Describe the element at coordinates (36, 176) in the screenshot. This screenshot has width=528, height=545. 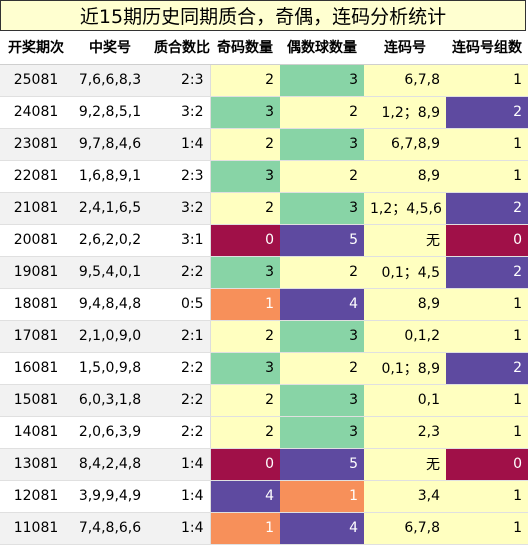
I see `issue-cell: 22081` at that location.